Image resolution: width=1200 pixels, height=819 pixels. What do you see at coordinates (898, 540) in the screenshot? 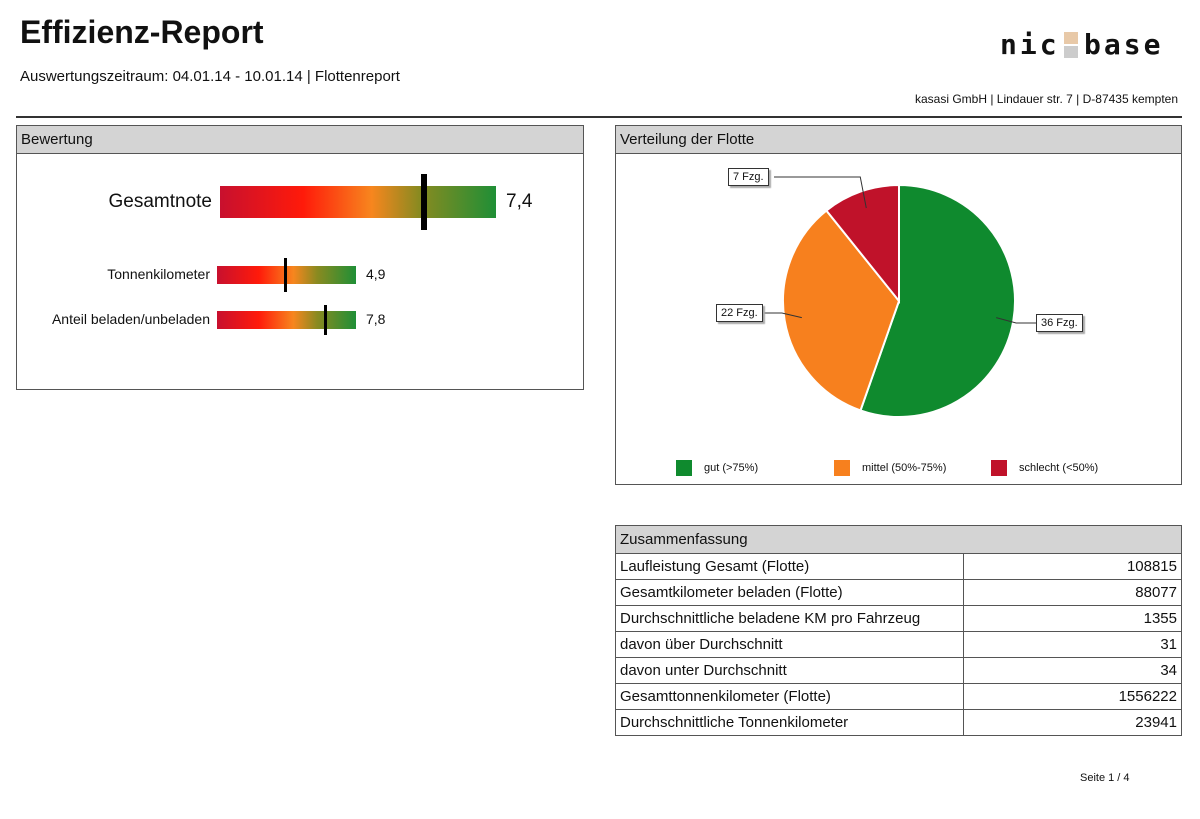
I see `panel-title: Zusammenfassung` at bounding box center [898, 540].